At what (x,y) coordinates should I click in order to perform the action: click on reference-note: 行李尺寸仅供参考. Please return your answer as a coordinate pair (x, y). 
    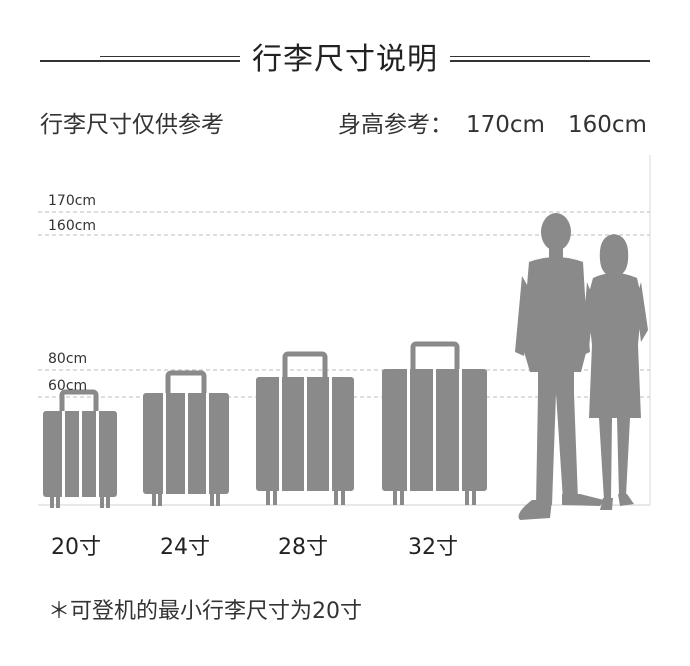
    Looking at the image, I should click on (132, 125).